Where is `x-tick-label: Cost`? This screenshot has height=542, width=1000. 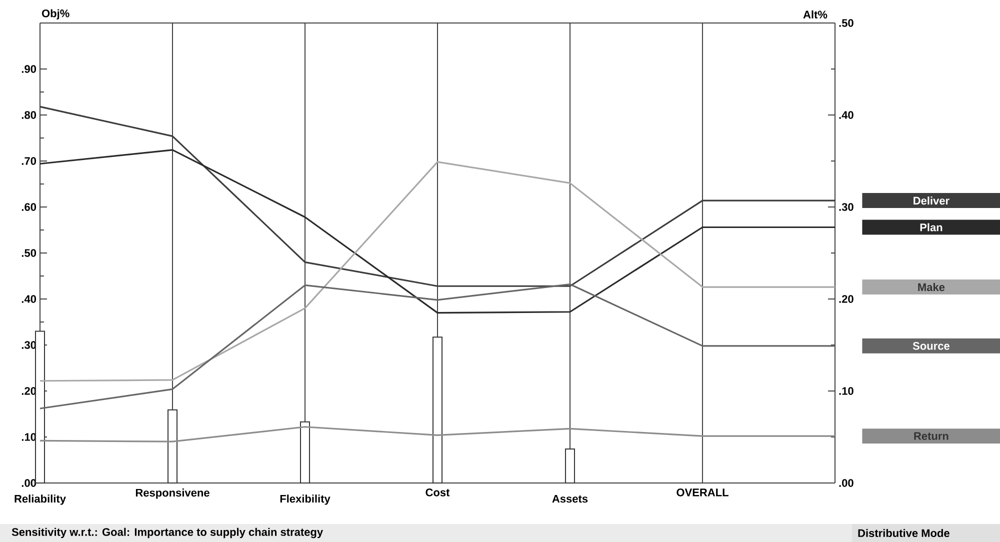
x-tick-label: Cost is located at coordinates (438, 492).